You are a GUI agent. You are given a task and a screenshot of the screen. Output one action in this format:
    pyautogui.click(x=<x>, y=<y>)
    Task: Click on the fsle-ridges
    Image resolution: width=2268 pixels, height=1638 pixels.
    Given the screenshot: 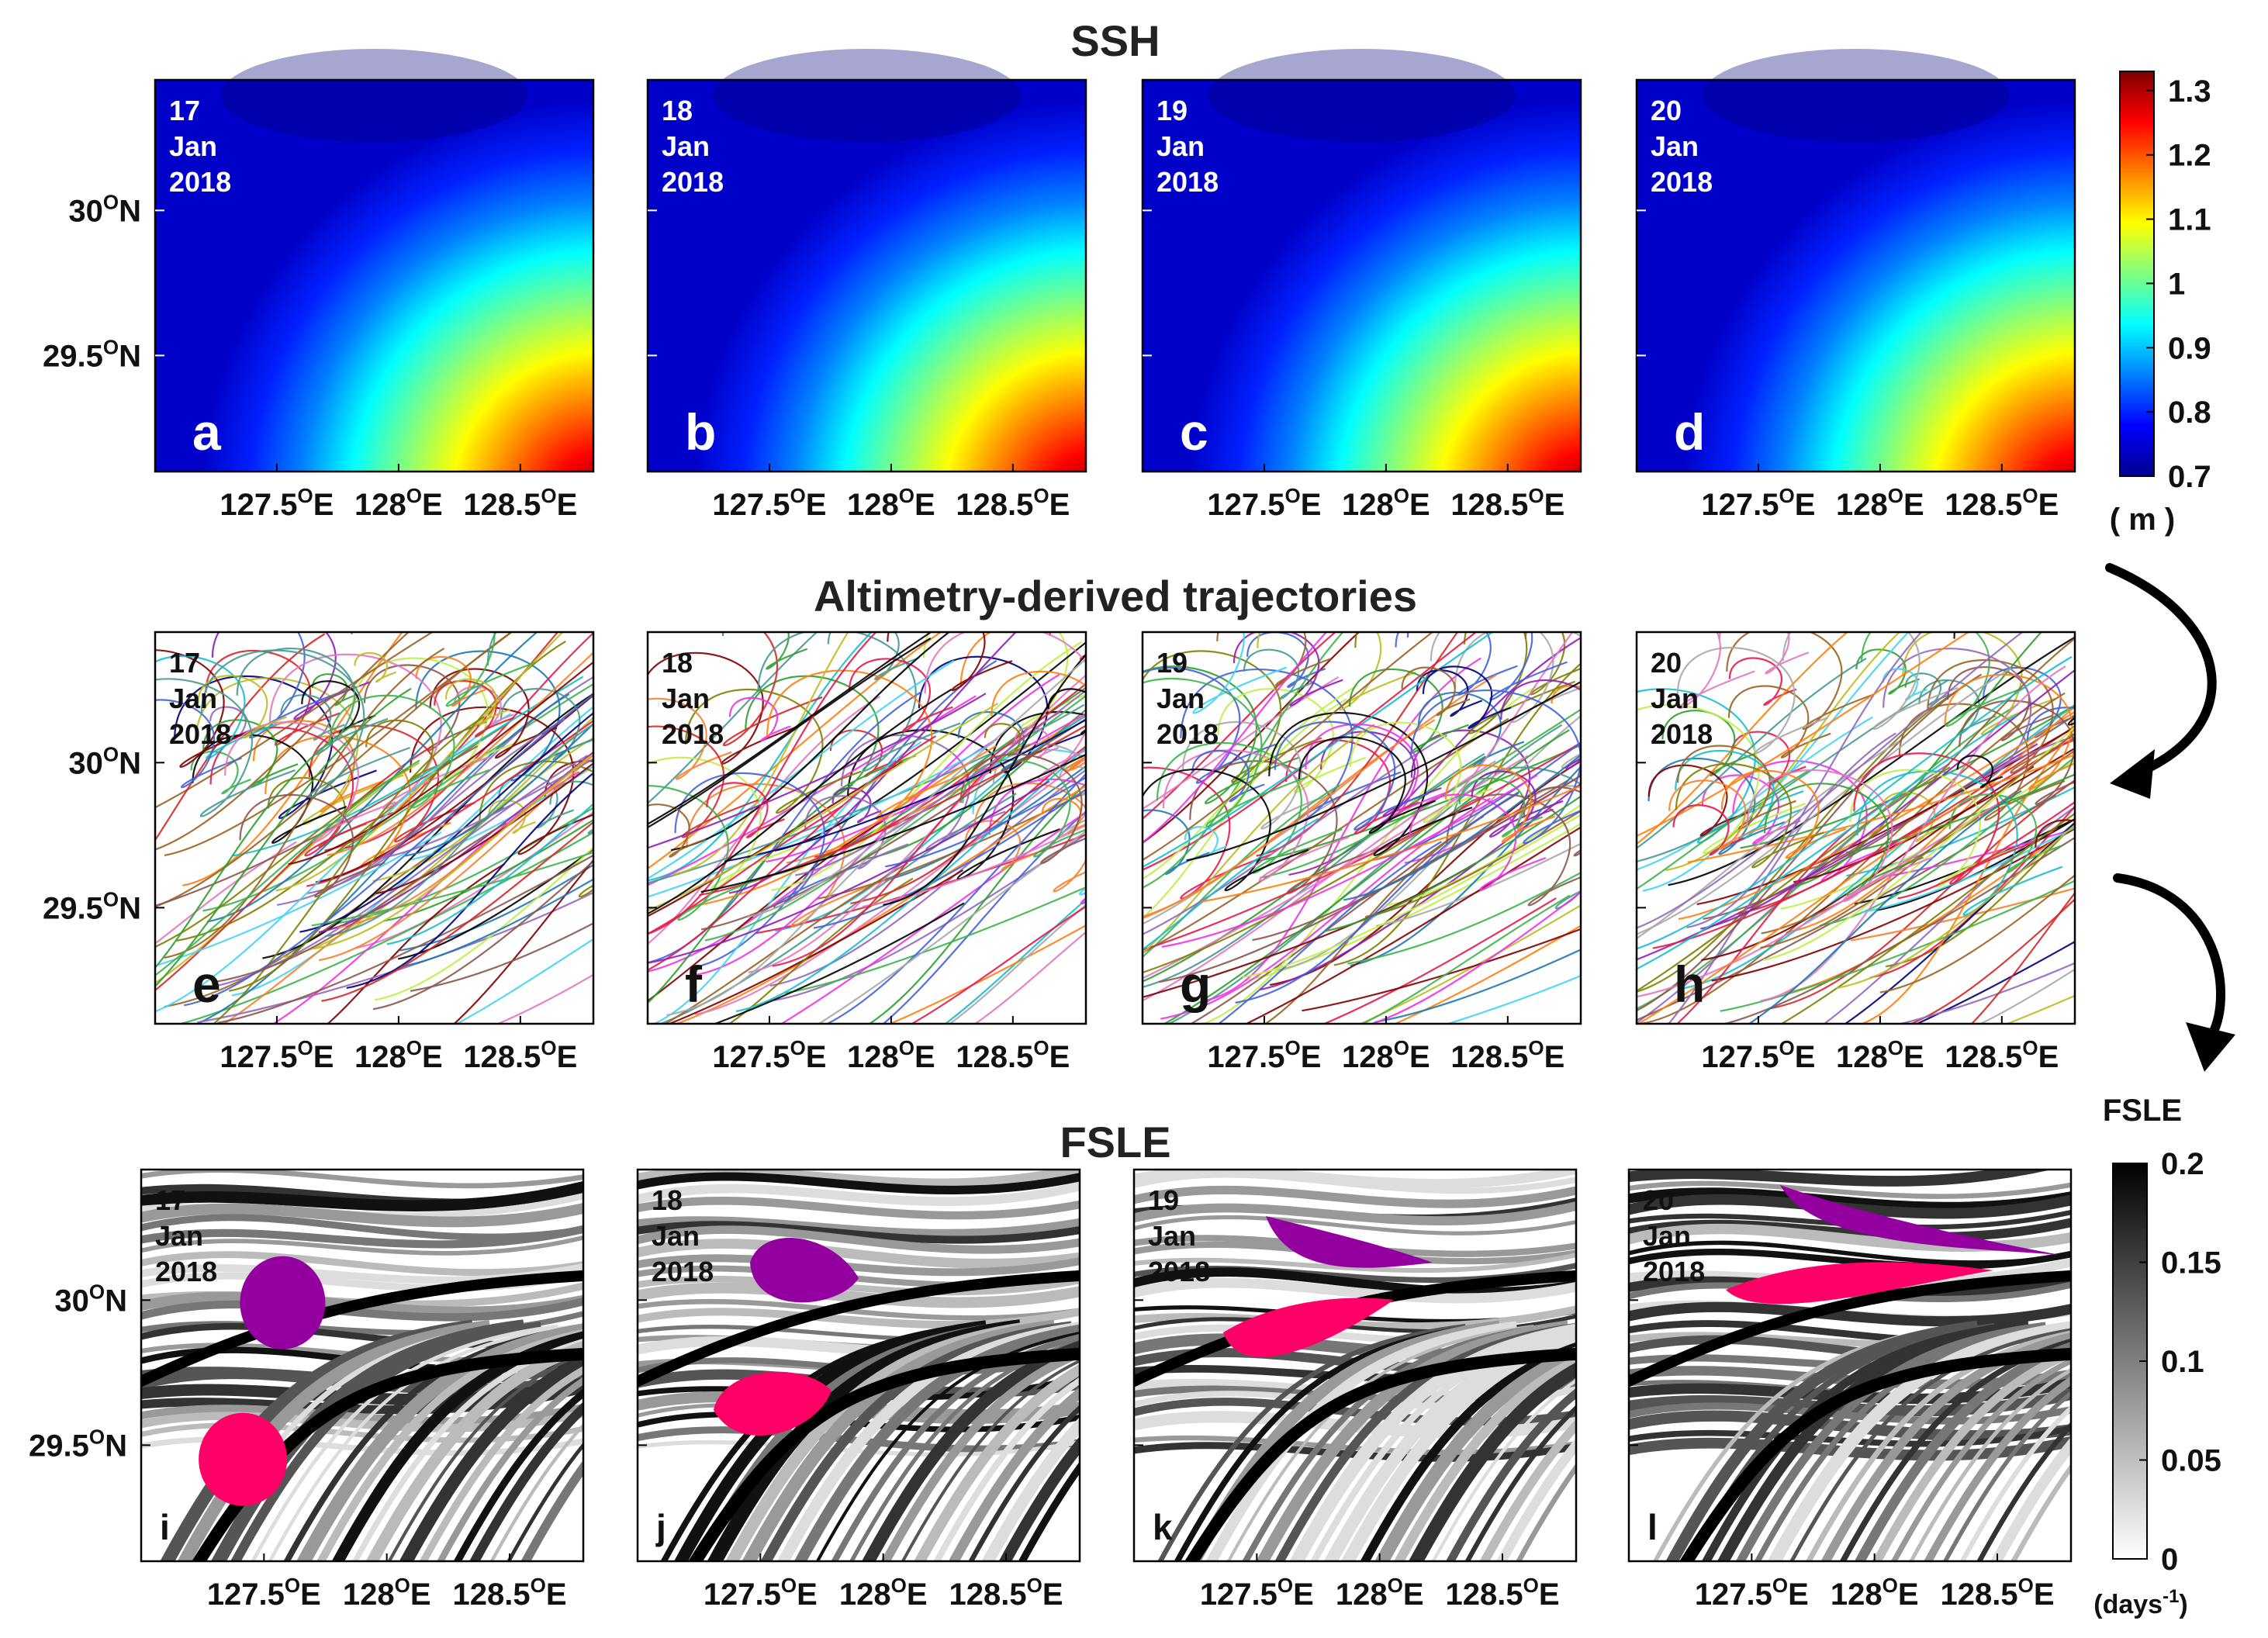 What is the action you would take?
    pyautogui.click(x=1850, y=1365)
    